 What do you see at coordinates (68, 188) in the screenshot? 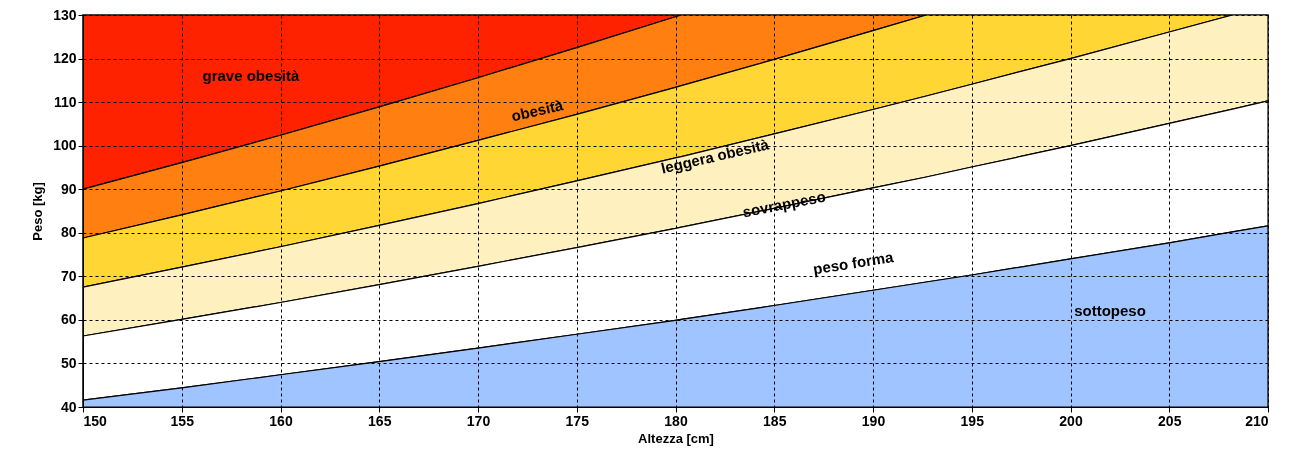
I see `y-tick-label: 90` at bounding box center [68, 188].